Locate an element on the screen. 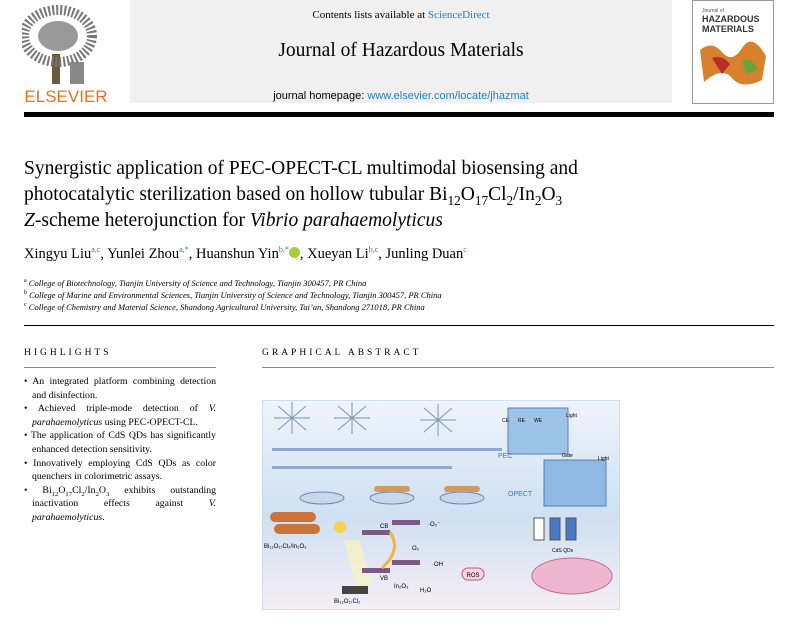 The width and height of the screenshot is (798, 629). affiliation-label: a is located at coordinates (25, 281).